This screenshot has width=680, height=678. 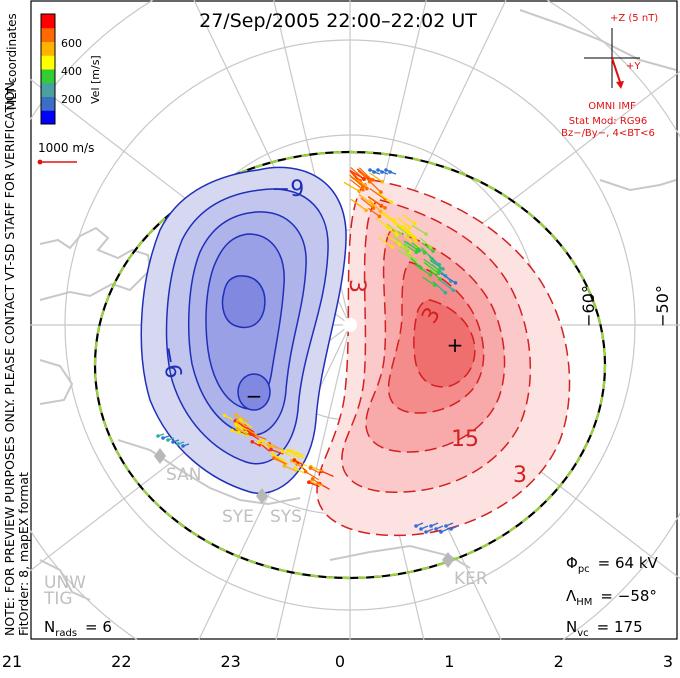 What do you see at coordinates (662, 306) in the screenshot?
I see `lat-label-50: −50°` at bounding box center [662, 306].